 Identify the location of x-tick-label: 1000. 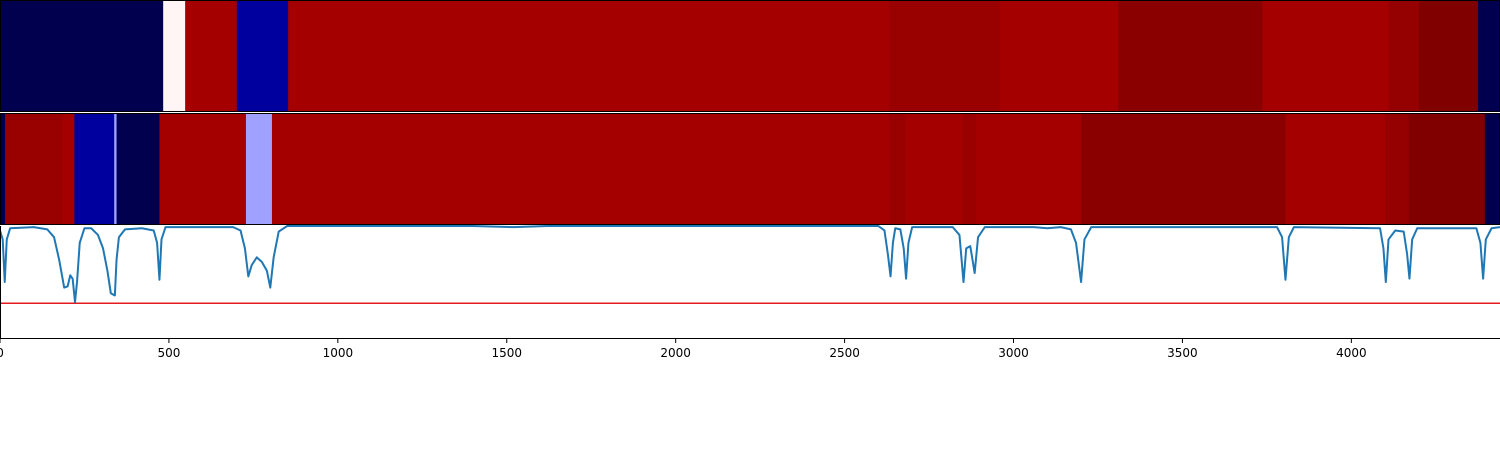
(338, 353).